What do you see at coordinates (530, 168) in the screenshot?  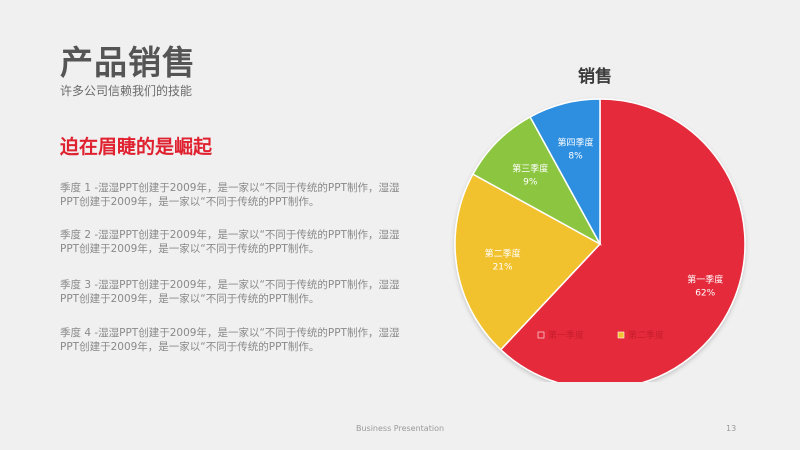 I see `slice-category-label: 第三季度` at bounding box center [530, 168].